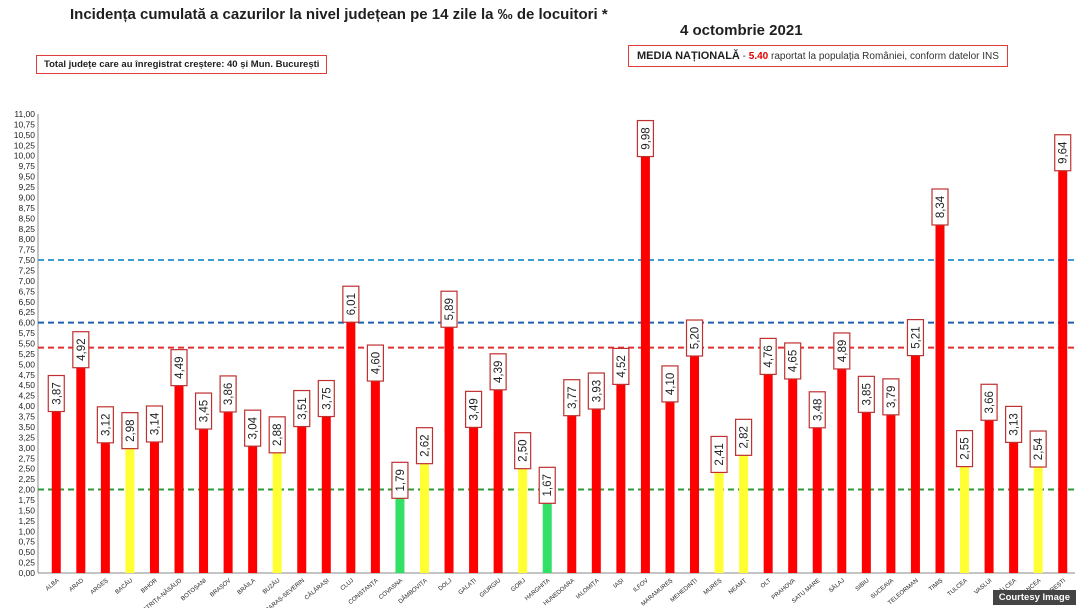 This screenshot has width=1080, height=608. What do you see at coordinates (498, 372) in the screenshot?
I see `data-label: 4,39` at bounding box center [498, 372].